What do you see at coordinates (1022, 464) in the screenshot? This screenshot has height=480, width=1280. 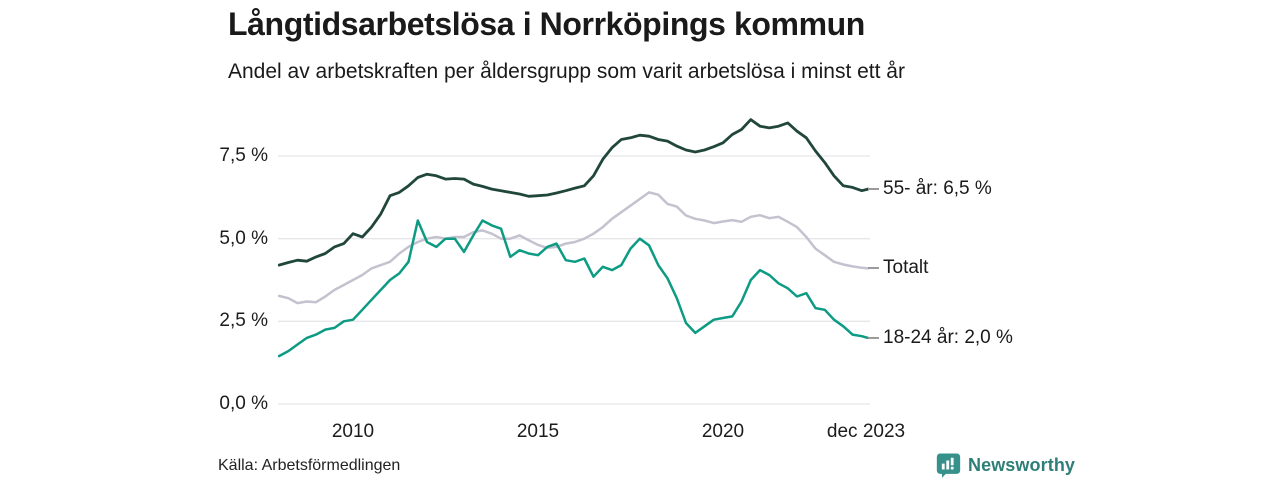 I see `brand-name: Newsworthy` at bounding box center [1022, 464].